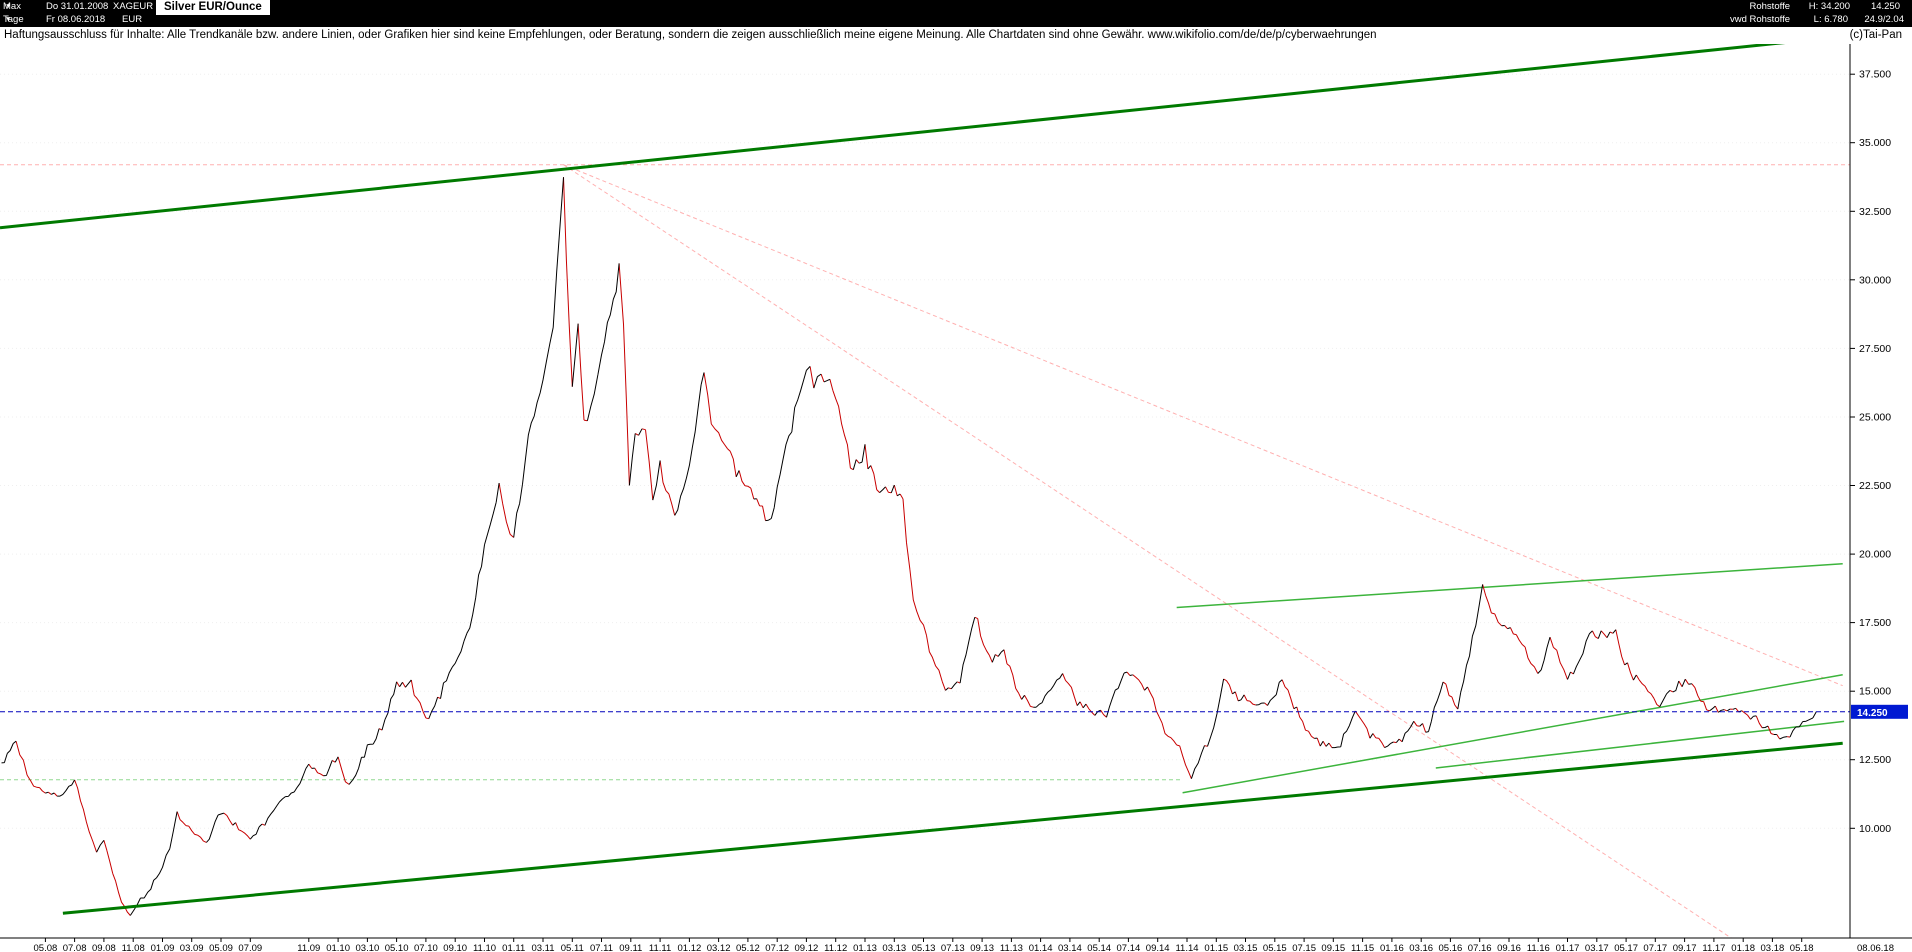  I want to click on x-axis-label: 07.13, so click(953, 947).